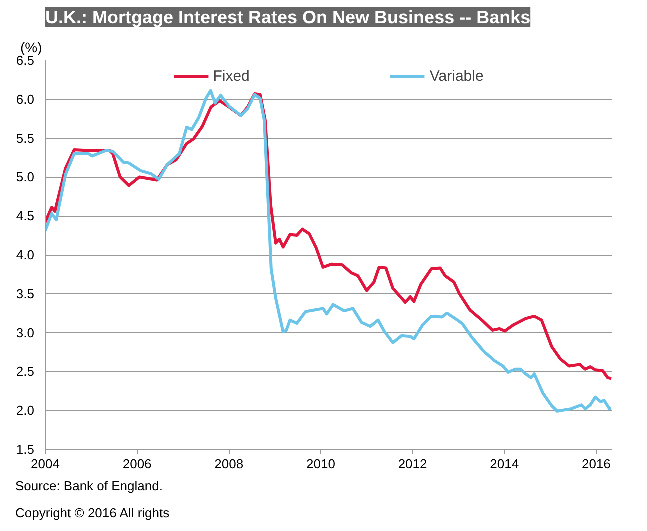 The width and height of the screenshot is (647, 531). Describe the element at coordinates (596, 464) in the screenshot. I see `x-tick-label: 2016` at that location.